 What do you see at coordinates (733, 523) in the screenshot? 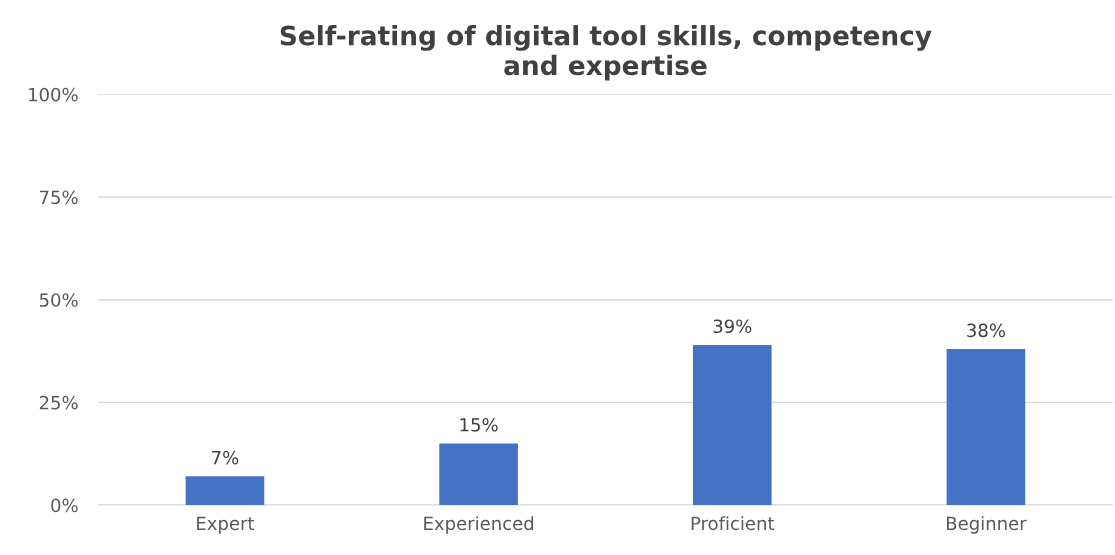
I see `x-tick-label: Proficient` at bounding box center [733, 523].